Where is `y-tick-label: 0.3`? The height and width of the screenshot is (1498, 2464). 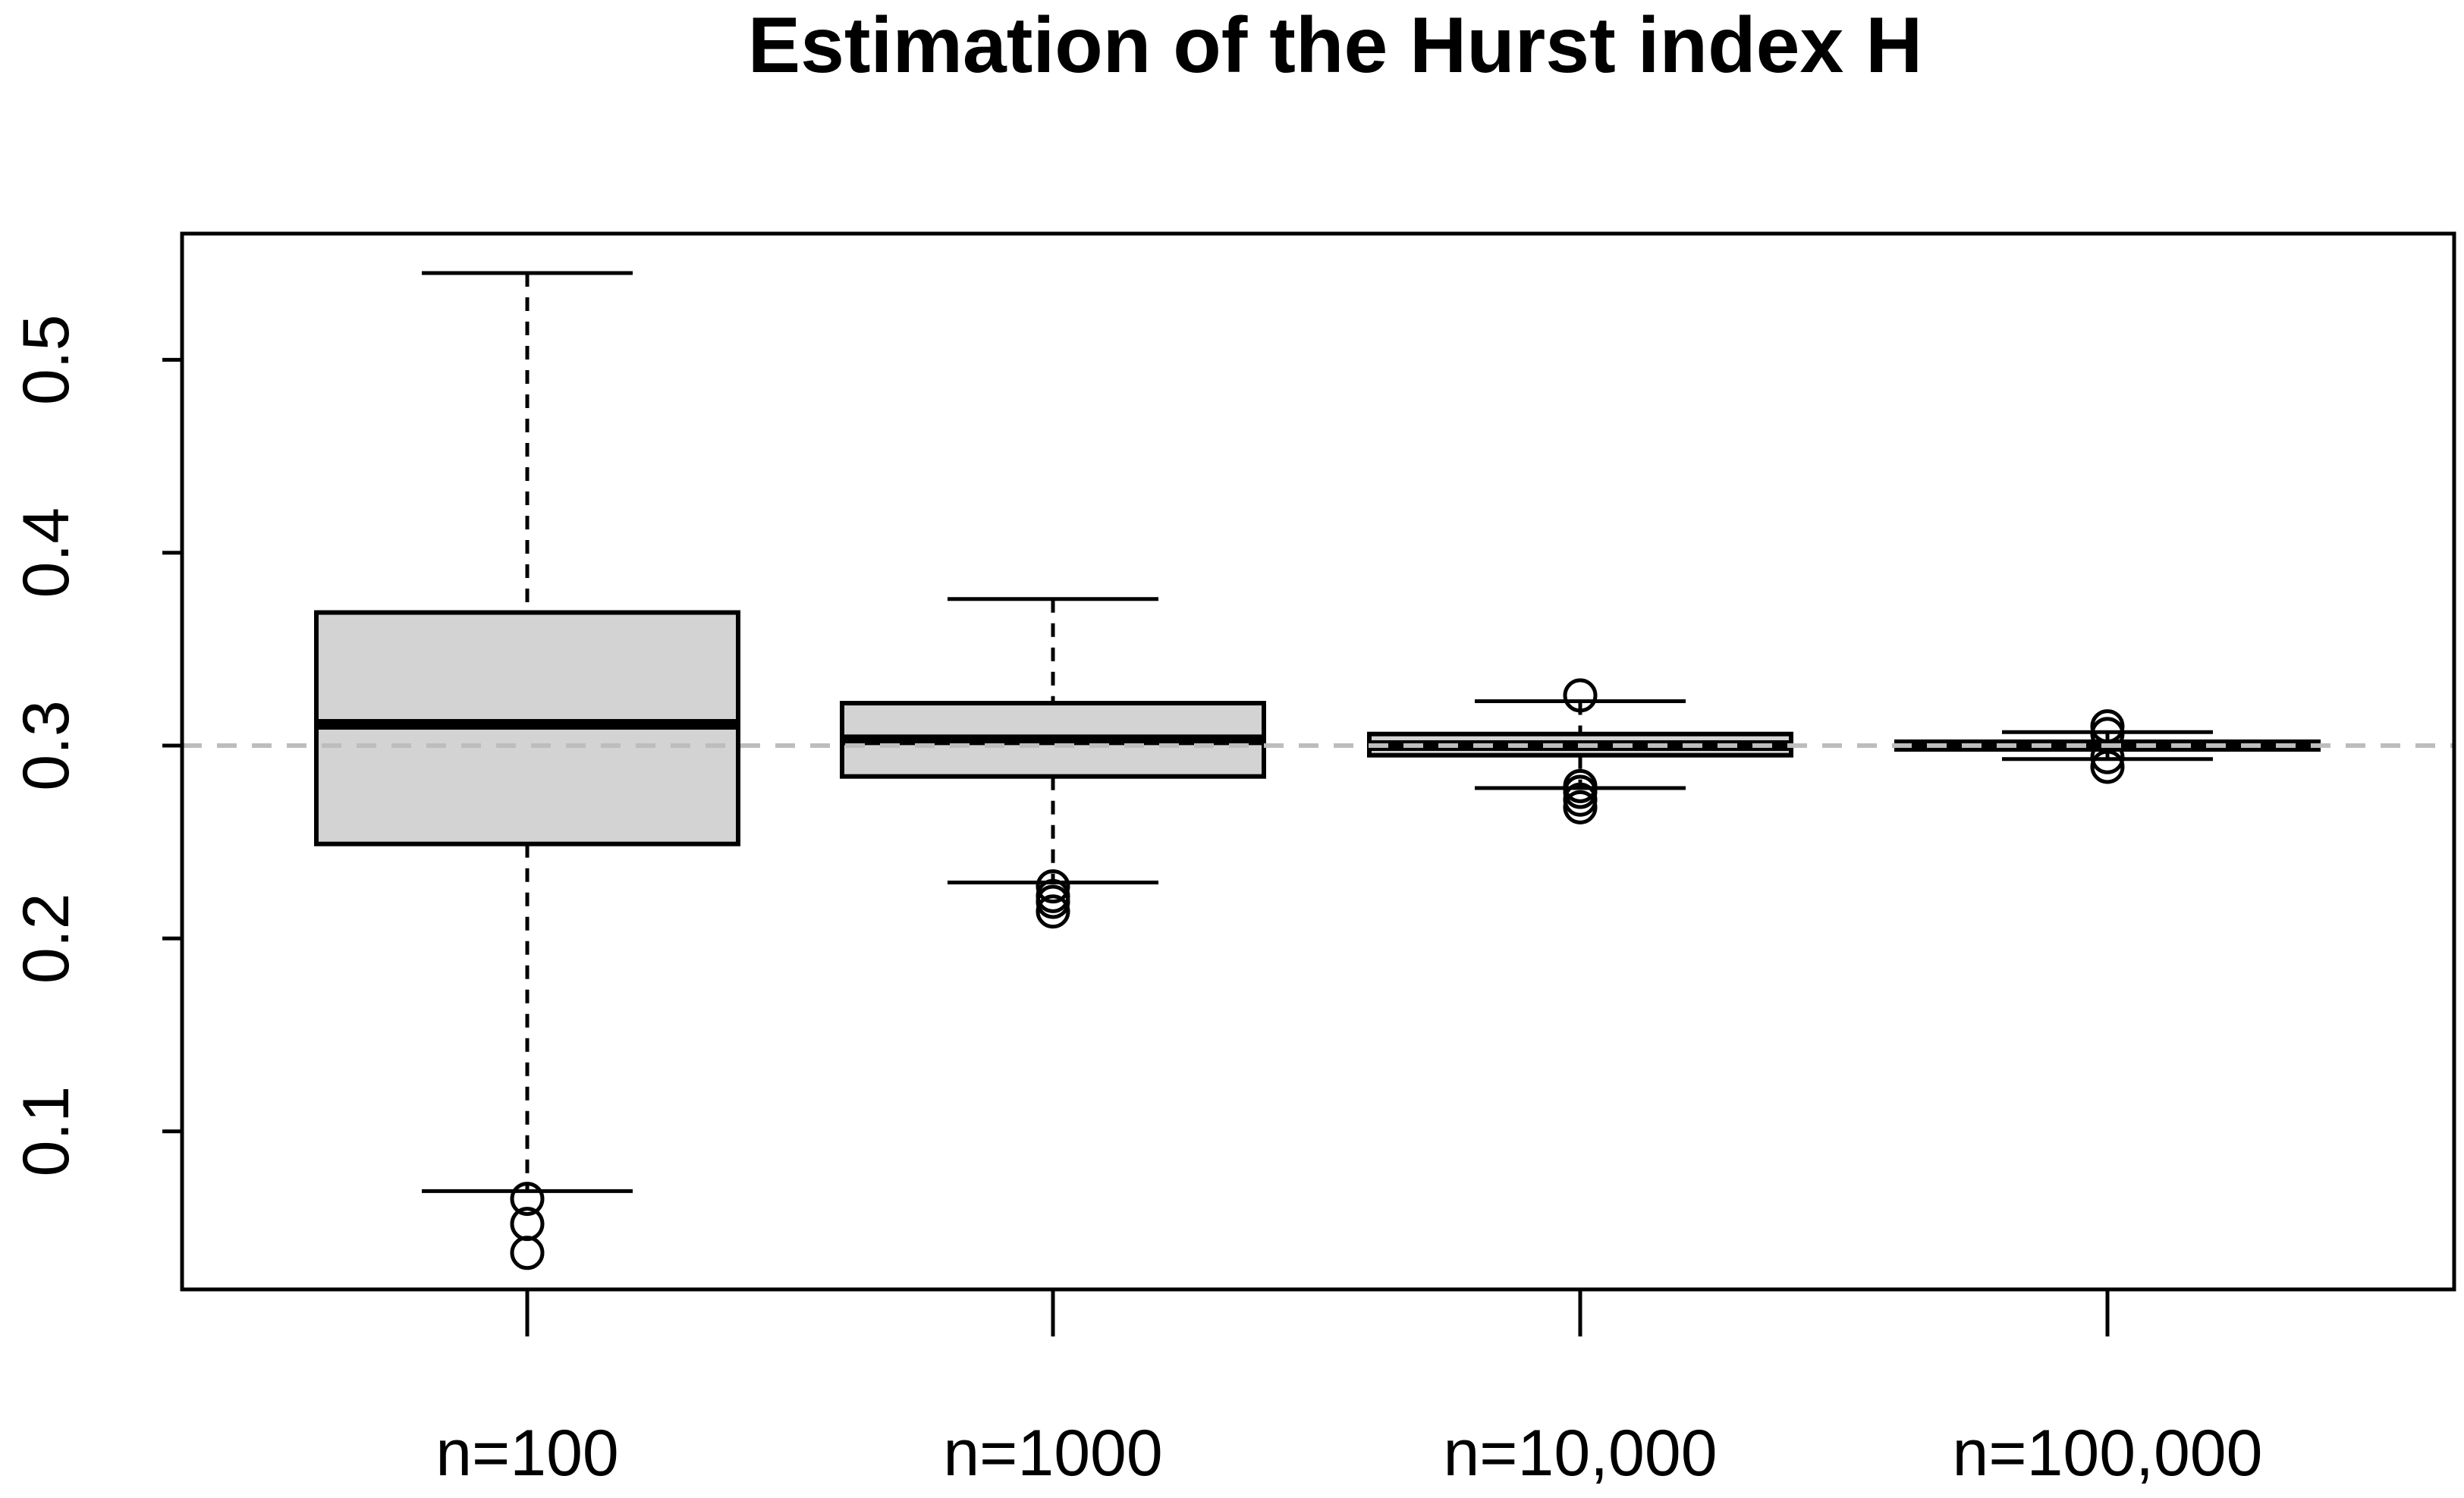
y-tick-label: 0.3 is located at coordinates (46, 746).